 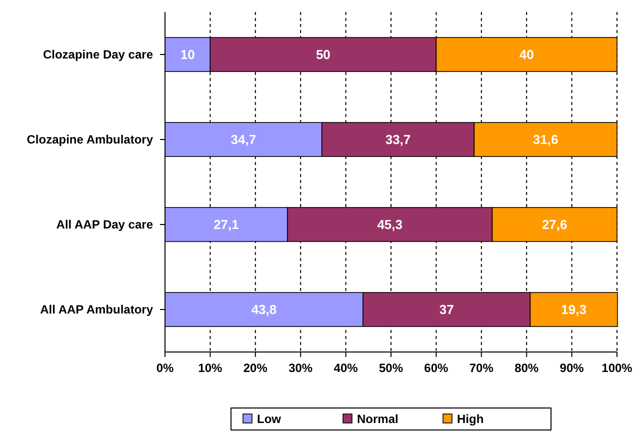 I want to click on data-label: 10, so click(x=187, y=54).